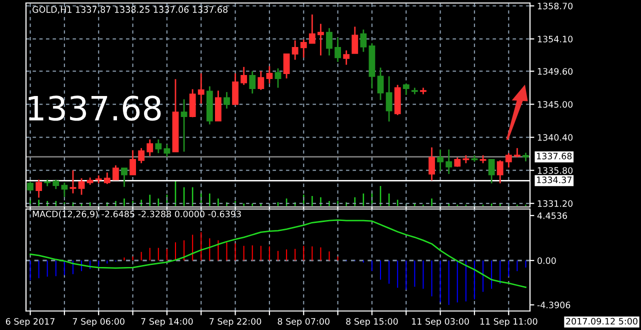 The width and height of the screenshot is (641, 330). I want to click on y-tick-label: 1349.60, so click(555, 71).